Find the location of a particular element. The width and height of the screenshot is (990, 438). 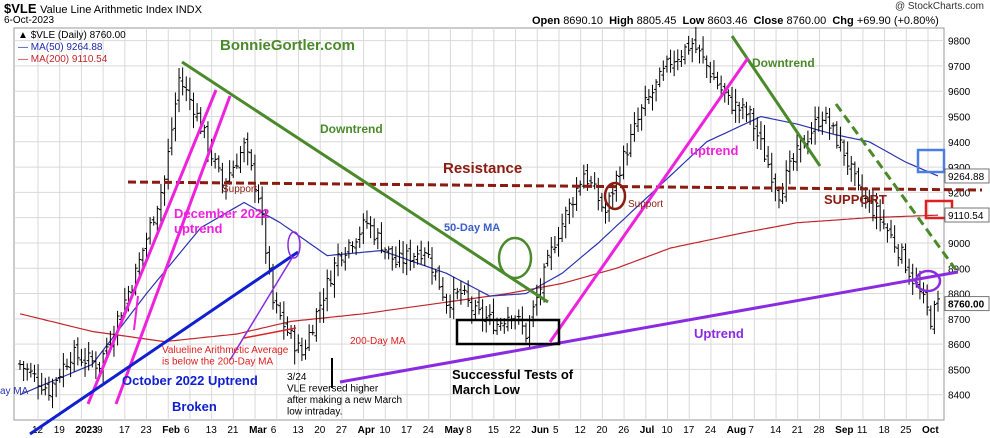

downtrend-label-1: Downtrend is located at coordinates (351, 129).